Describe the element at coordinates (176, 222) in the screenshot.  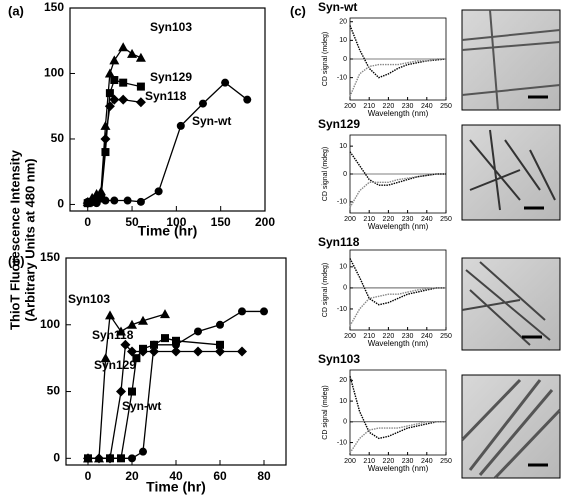
I see `x-tick-label: 100` at that location.